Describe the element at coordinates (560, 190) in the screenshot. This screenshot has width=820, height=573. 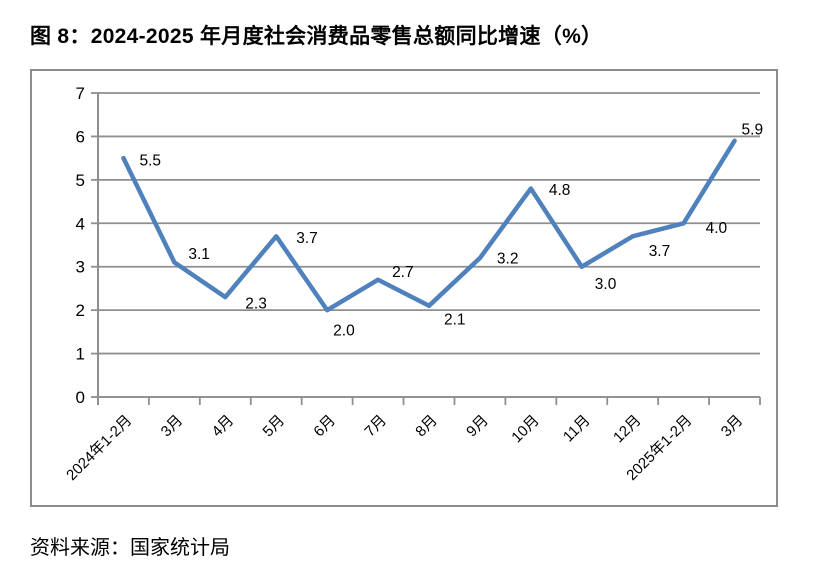
I see `data-label: 4.8` at that location.